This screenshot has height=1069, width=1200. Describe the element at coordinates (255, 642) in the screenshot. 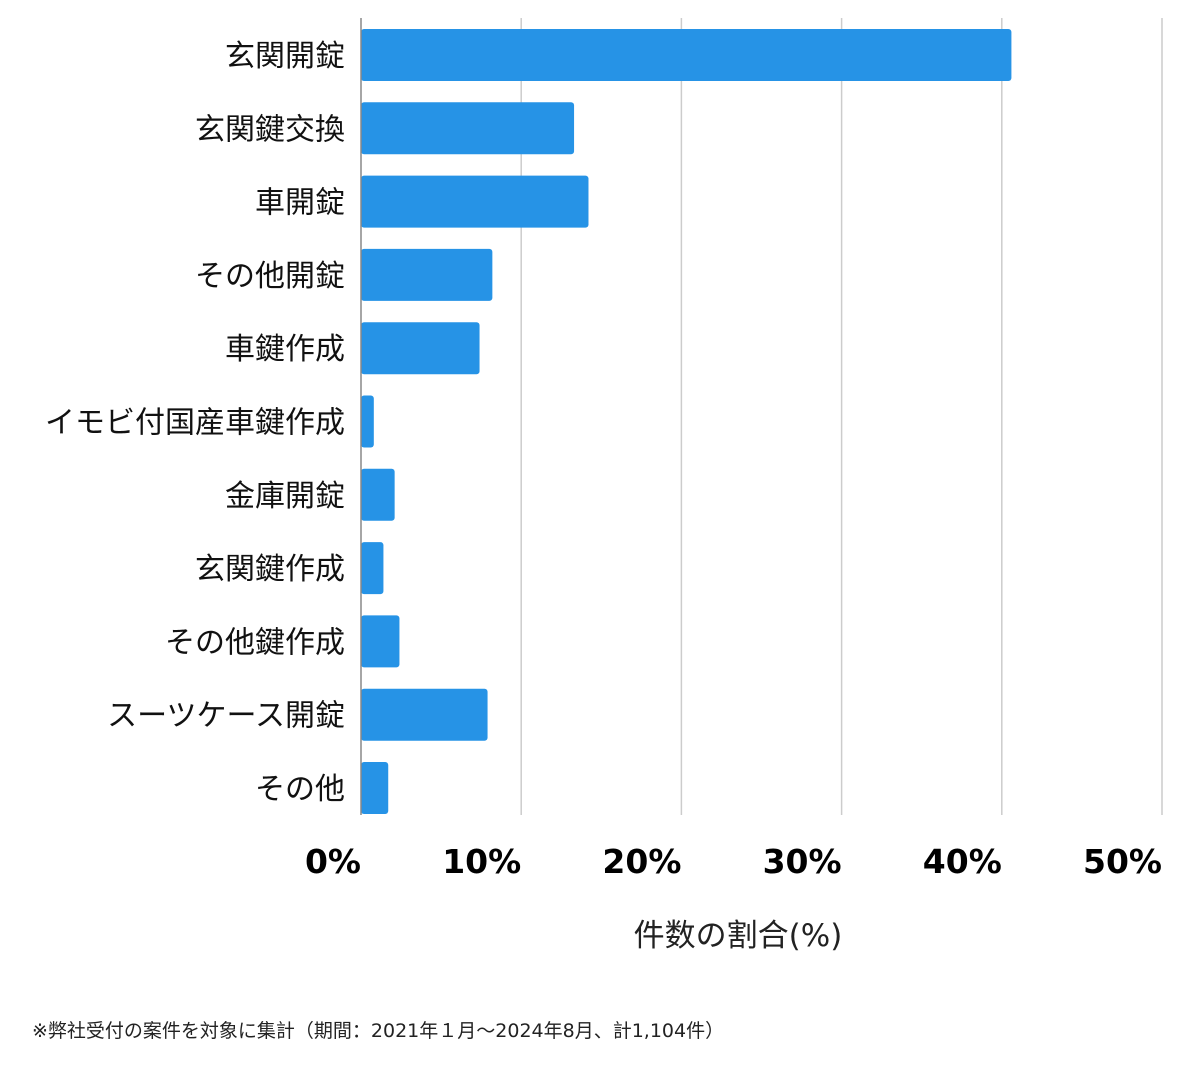

I see `category-label-8: その他鍵作成` at that location.